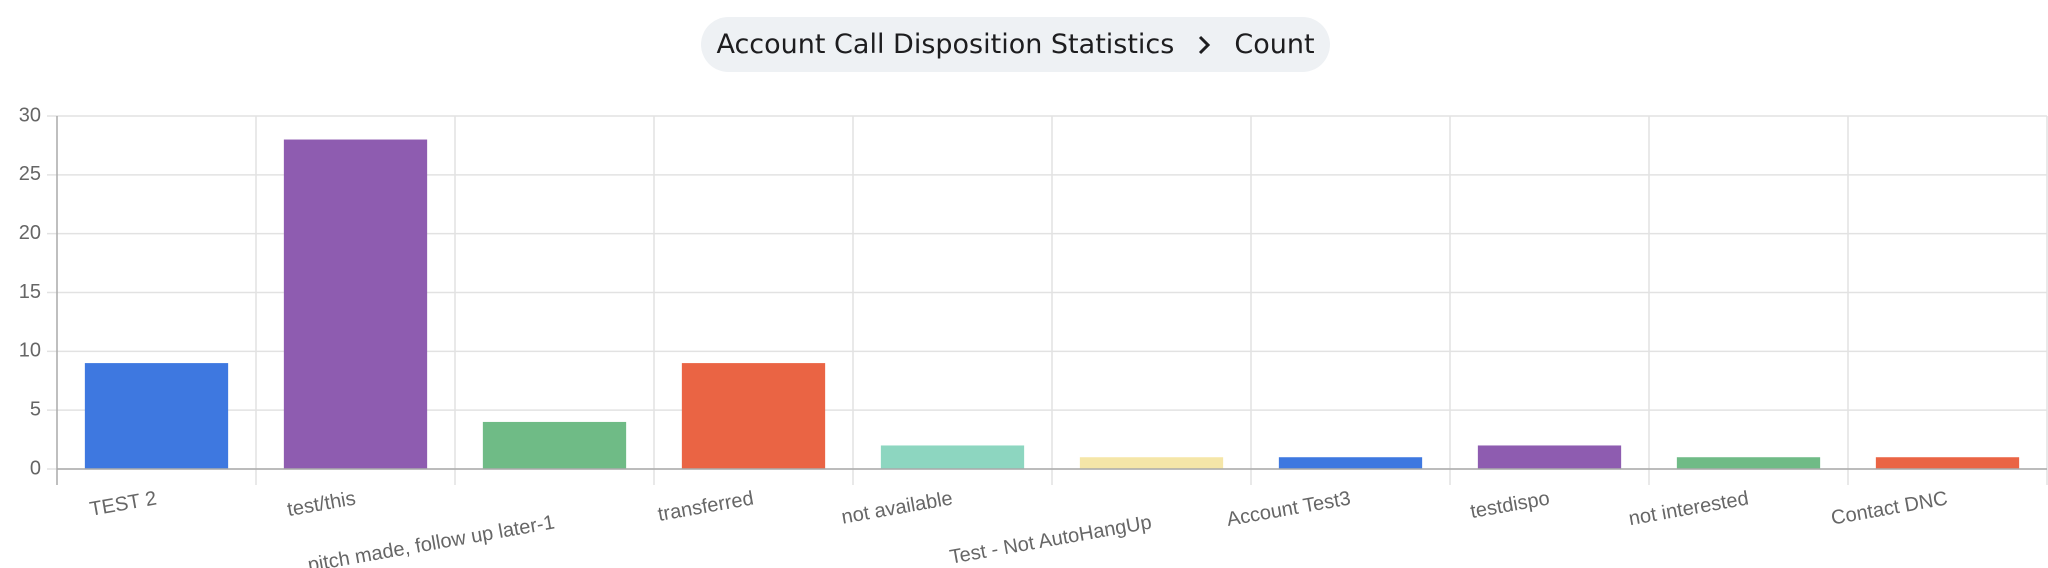 The image size is (2048, 568). What do you see at coordinates (322, 504) in the screenshot?
I see `x-tick-label: test/this` at bounding box center [322, 504].